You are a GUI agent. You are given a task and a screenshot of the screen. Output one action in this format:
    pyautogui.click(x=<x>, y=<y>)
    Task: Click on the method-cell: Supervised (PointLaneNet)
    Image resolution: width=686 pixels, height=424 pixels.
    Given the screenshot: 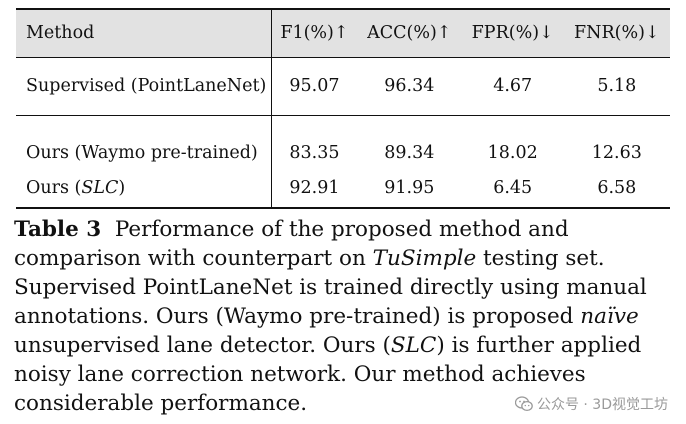 What is the action you would take?
    pyautogui.click(x=144, y=85)
    